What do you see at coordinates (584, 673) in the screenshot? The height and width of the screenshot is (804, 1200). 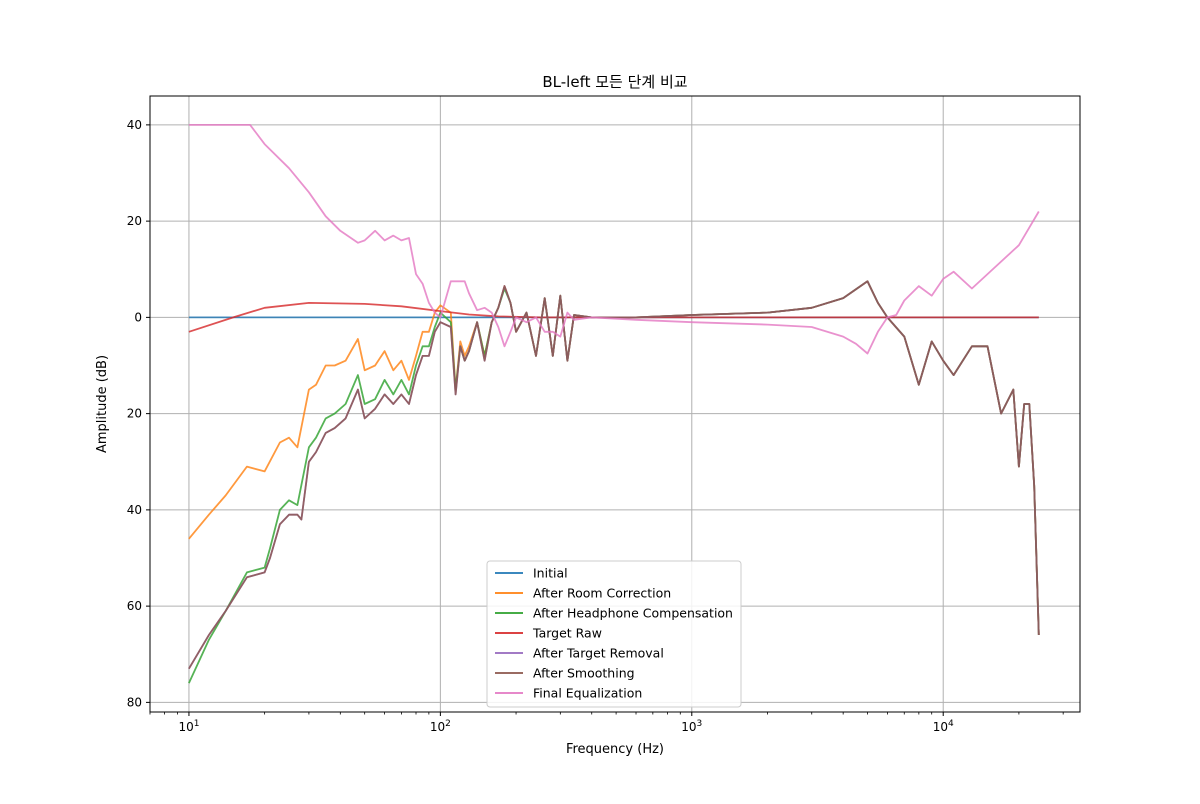 I see `legend-label: After Smoothing` at bounding box center [584, 673].